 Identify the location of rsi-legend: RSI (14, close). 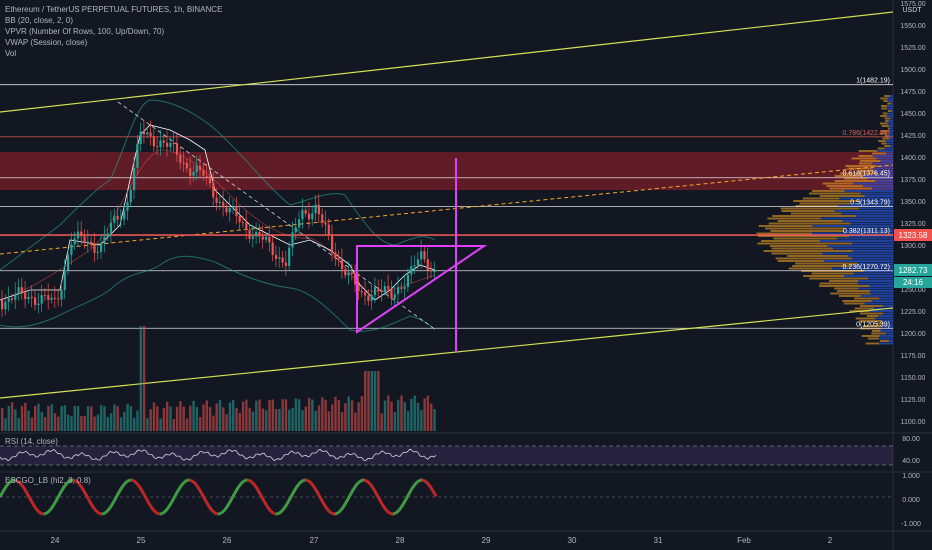
(31, 441).